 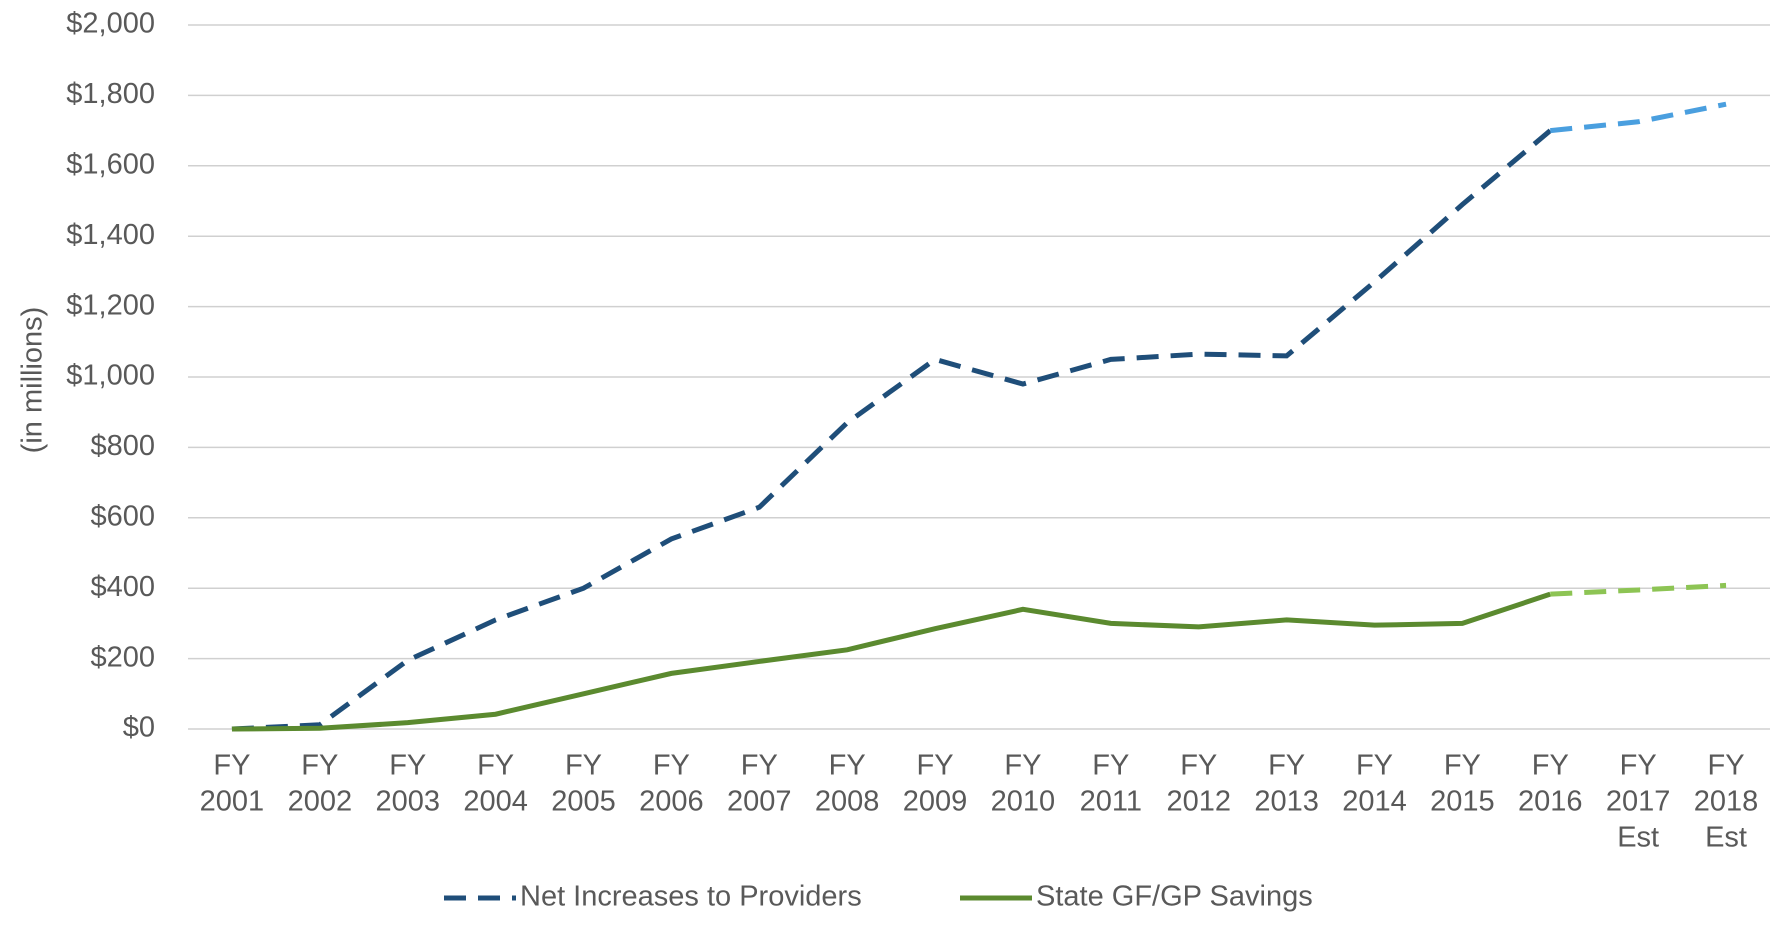 I want to click on legend-label: Net Increases to Providers, so click(x=691, y=897).